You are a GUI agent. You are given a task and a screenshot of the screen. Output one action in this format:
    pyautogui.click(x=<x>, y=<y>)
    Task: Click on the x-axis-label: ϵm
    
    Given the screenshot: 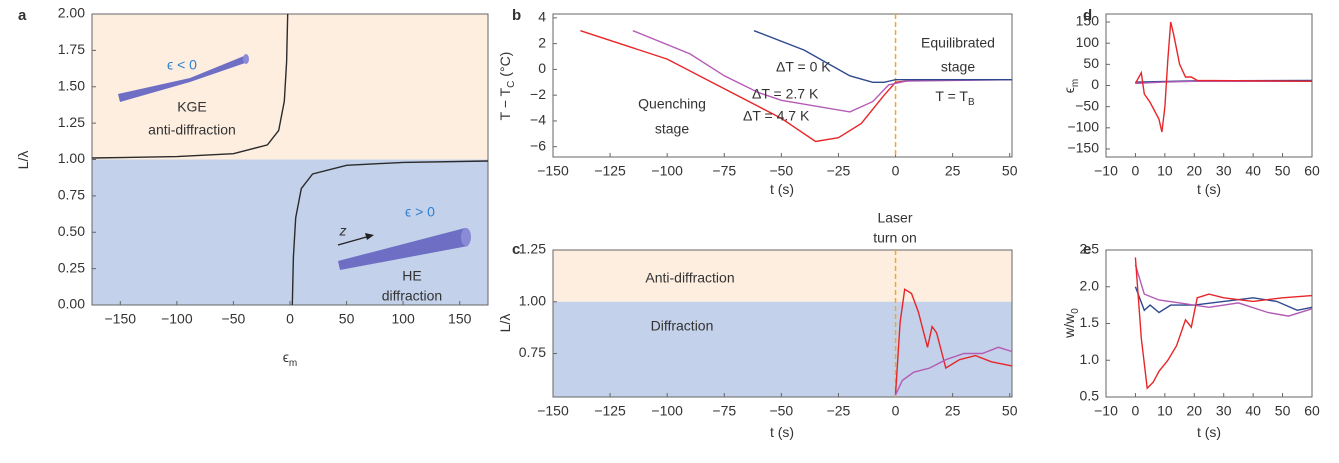 What is the action you would take?
    pyautogui.click(x=290, y=359)
    